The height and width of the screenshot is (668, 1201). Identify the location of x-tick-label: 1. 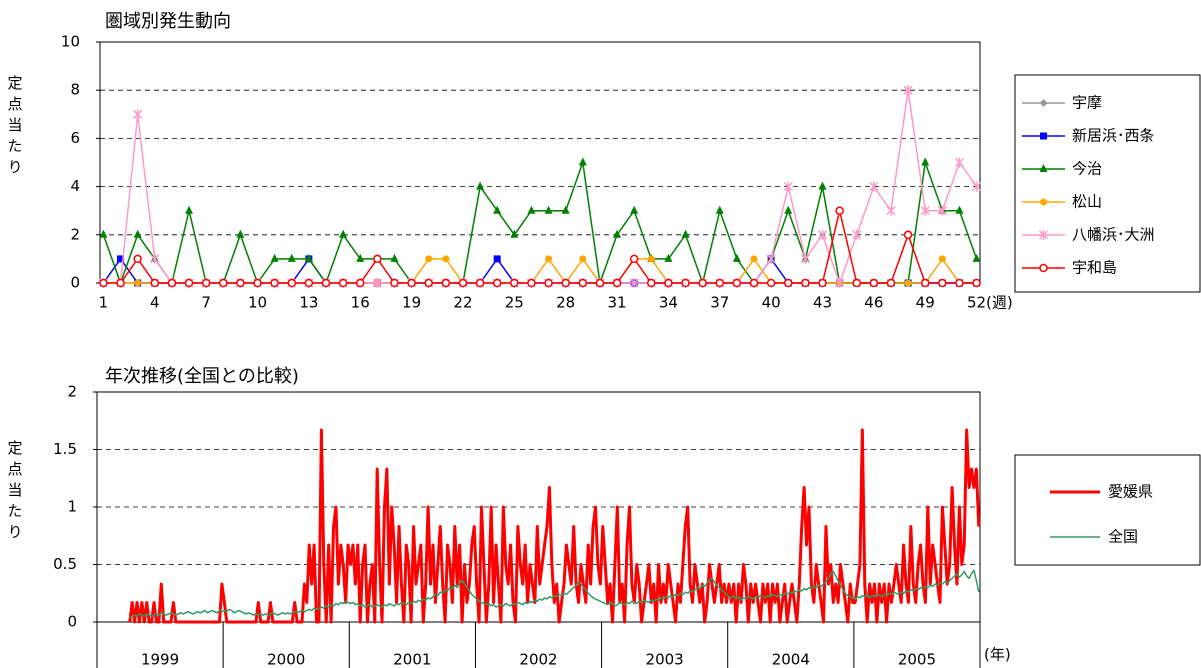
(104, 303).